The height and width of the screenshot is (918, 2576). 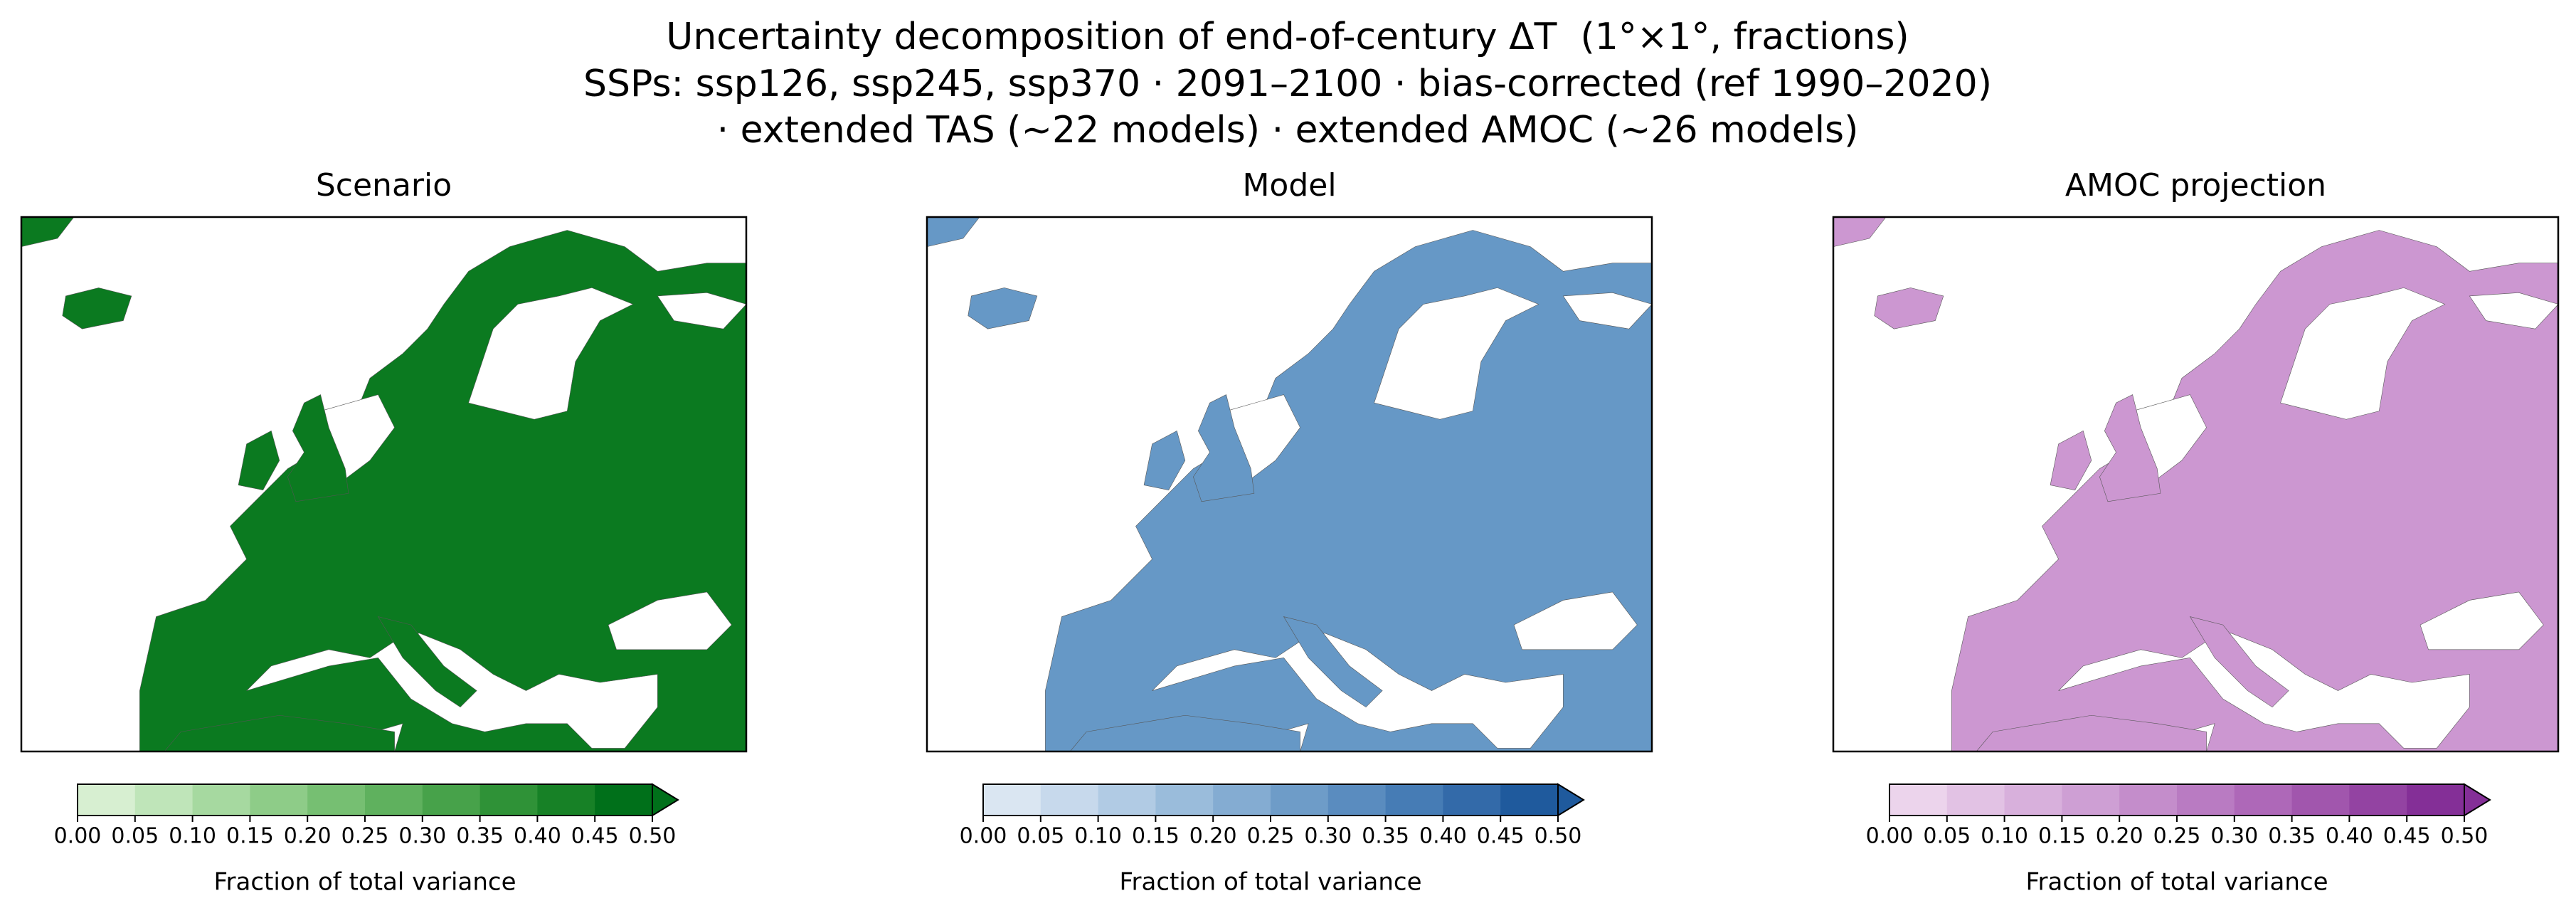 What do you see at coordinates (384, 185) in the screenshot?
I see `panel-title: Scenario` at bounding box center [384, 185].